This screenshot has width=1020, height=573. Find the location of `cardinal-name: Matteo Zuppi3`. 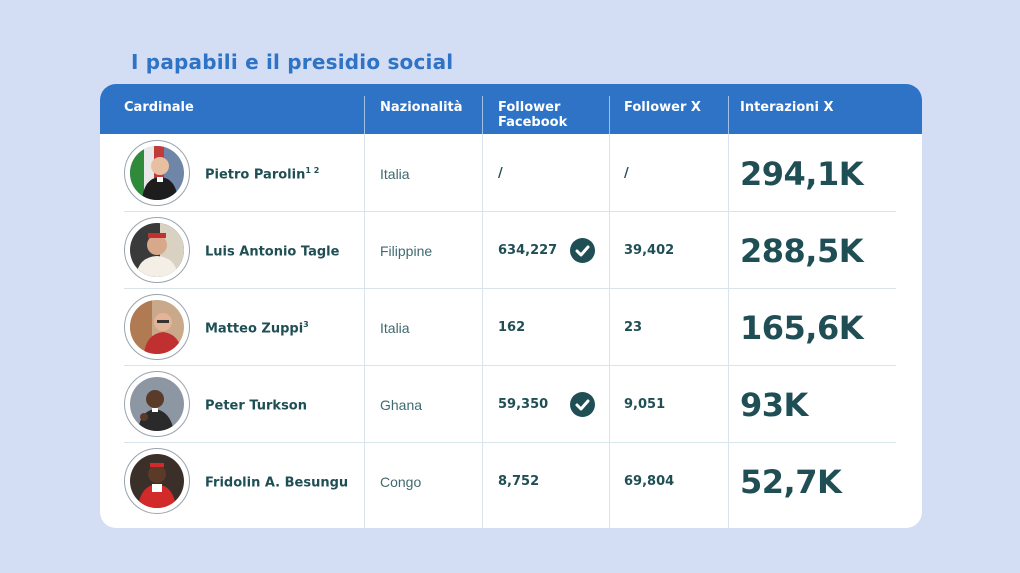

cardinal-name: Matteo Zuppi3 is located at coordinates (257, 328).